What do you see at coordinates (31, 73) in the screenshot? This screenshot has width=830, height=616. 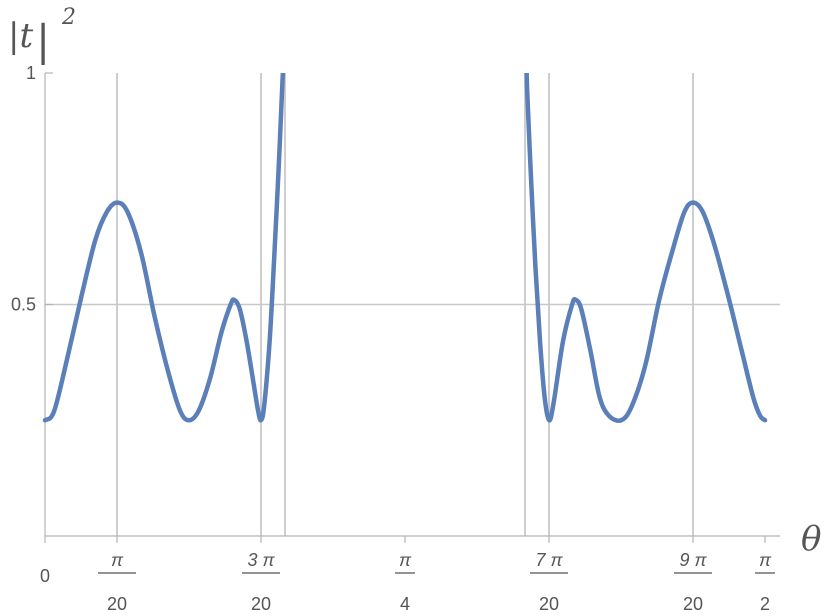 I see `y-tick-label: 1` at bounding box center [31, 73].